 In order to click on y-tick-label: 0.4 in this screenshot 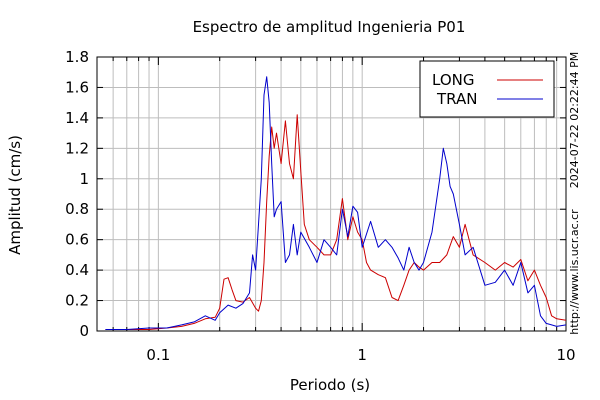, I will do `click(77, 270)`.